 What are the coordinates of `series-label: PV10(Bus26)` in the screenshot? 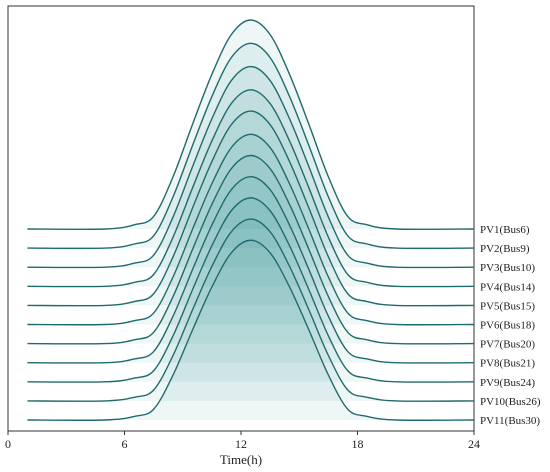 It's located at (510, 402).